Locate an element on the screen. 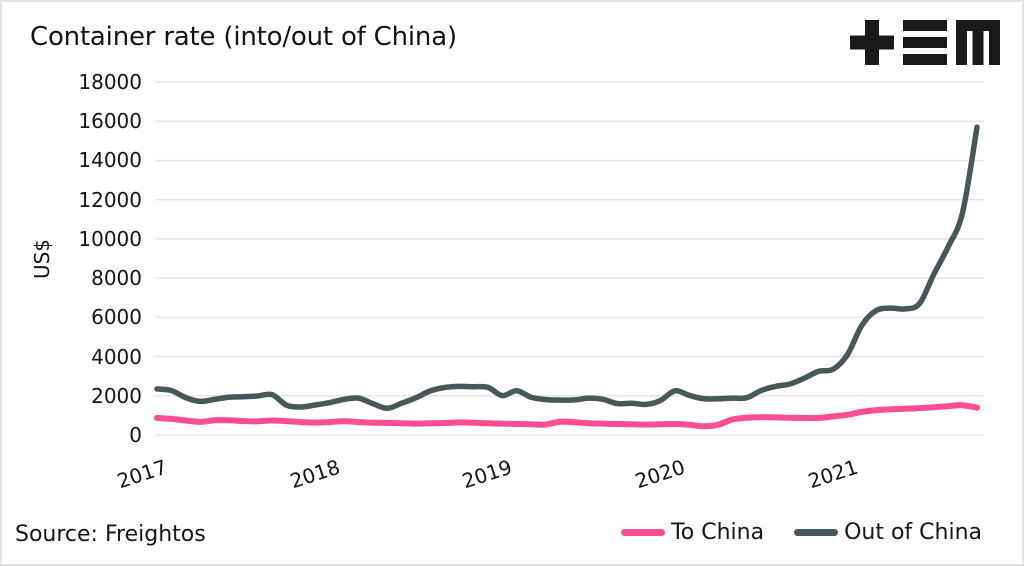 Image resolution: width=1024 pixels, height=566 pixels. legend-swatch-to-china is located at coordinates (643, 532).